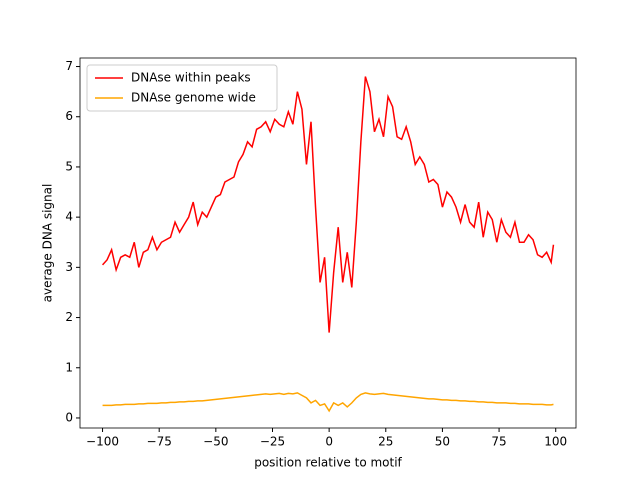  Describe the element at coordinates (69, 166) in the screenshot. I see `y-tick-label: 5` at that location.